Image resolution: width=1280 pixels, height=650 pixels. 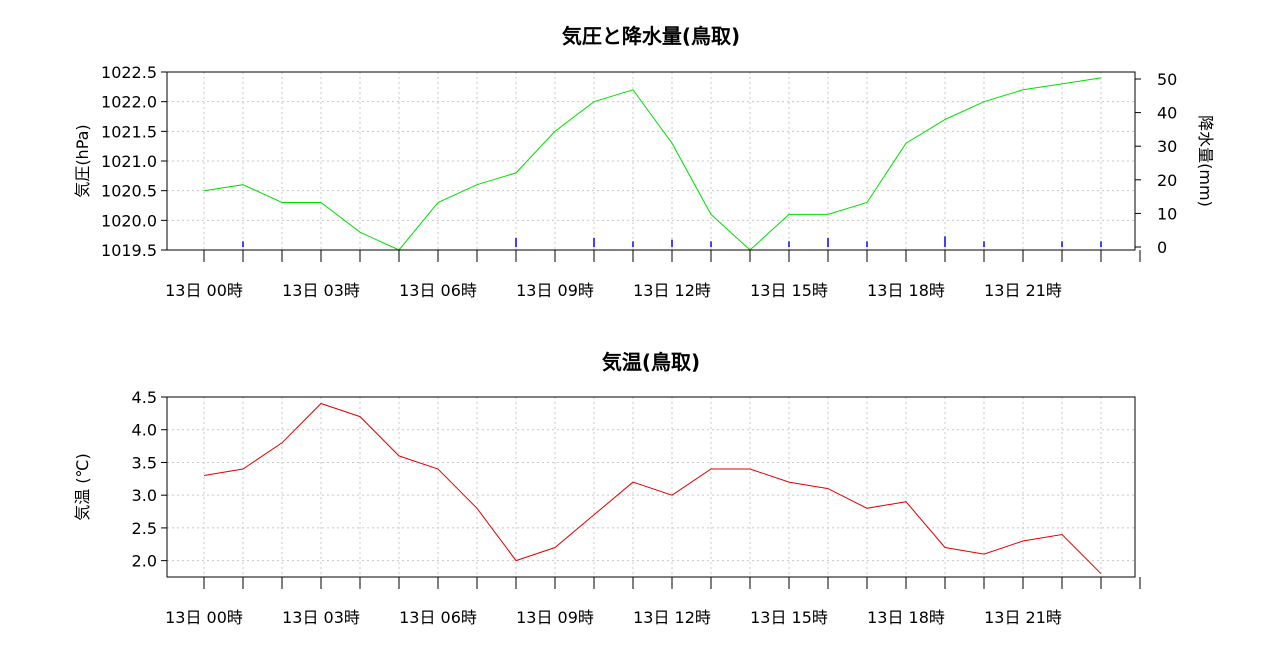 I want to click on chart1-y2label: 降水量(mm), so click(x=1205, y=161).